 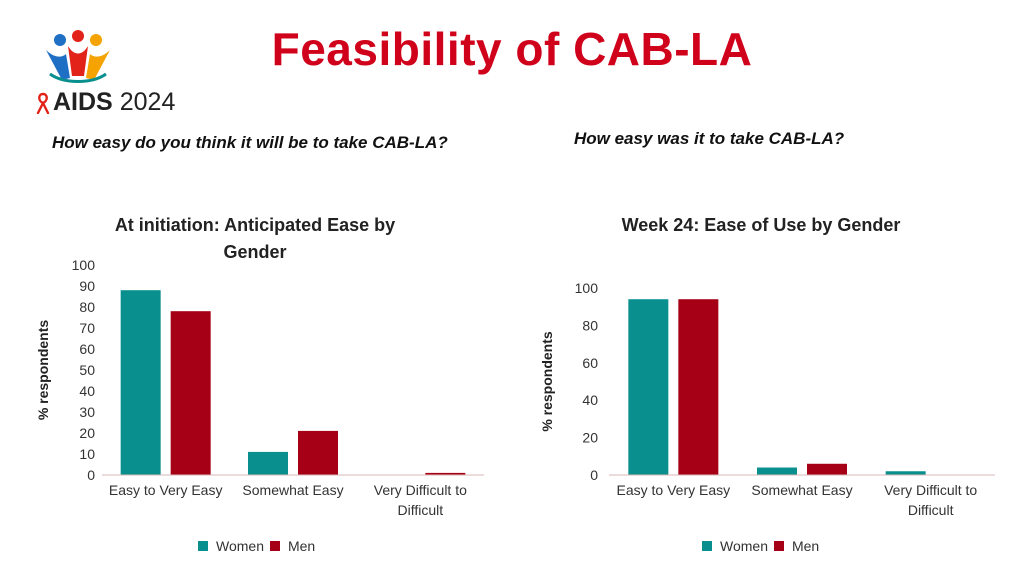 I want to click on aids-2024-logo-icon, so click(x=78, y=56).